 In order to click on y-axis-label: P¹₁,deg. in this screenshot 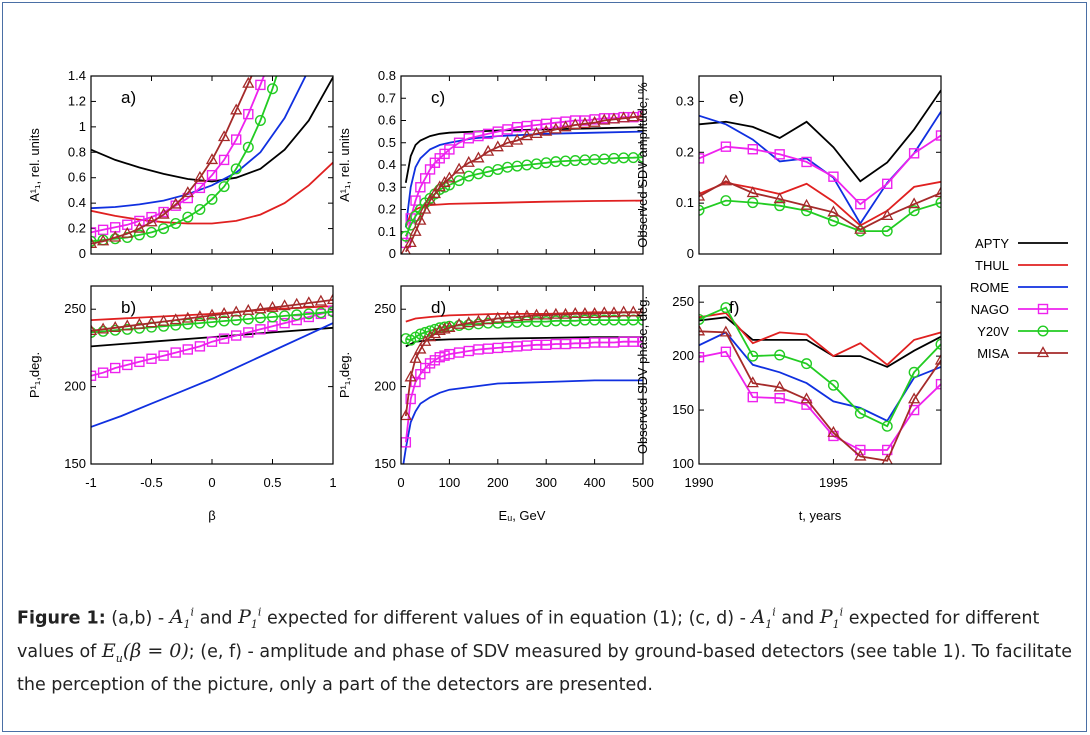, I will do `click(344, 375)`.